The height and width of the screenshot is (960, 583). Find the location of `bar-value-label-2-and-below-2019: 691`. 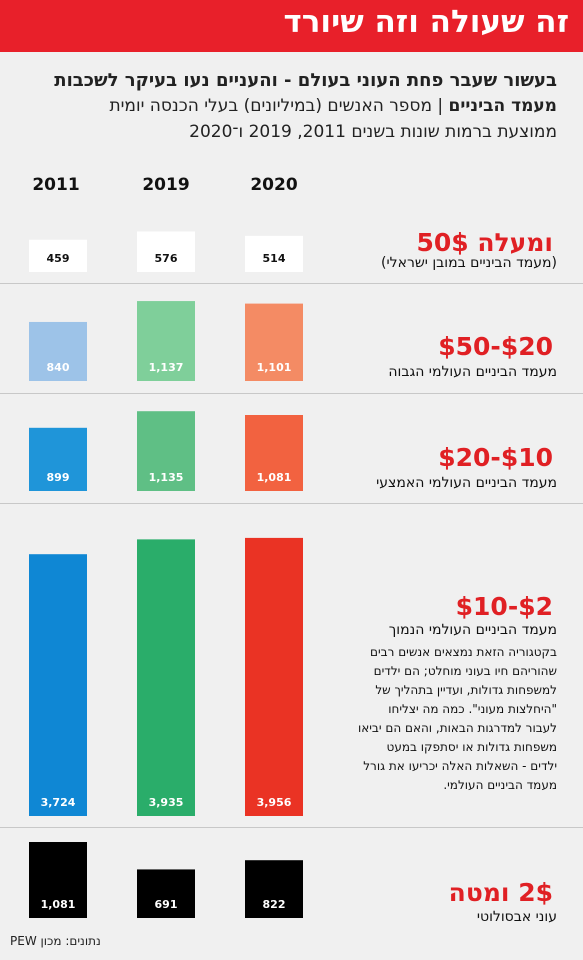

bar-value-label-2-and-below-2019: 691 is located at coordinates (166, 904).